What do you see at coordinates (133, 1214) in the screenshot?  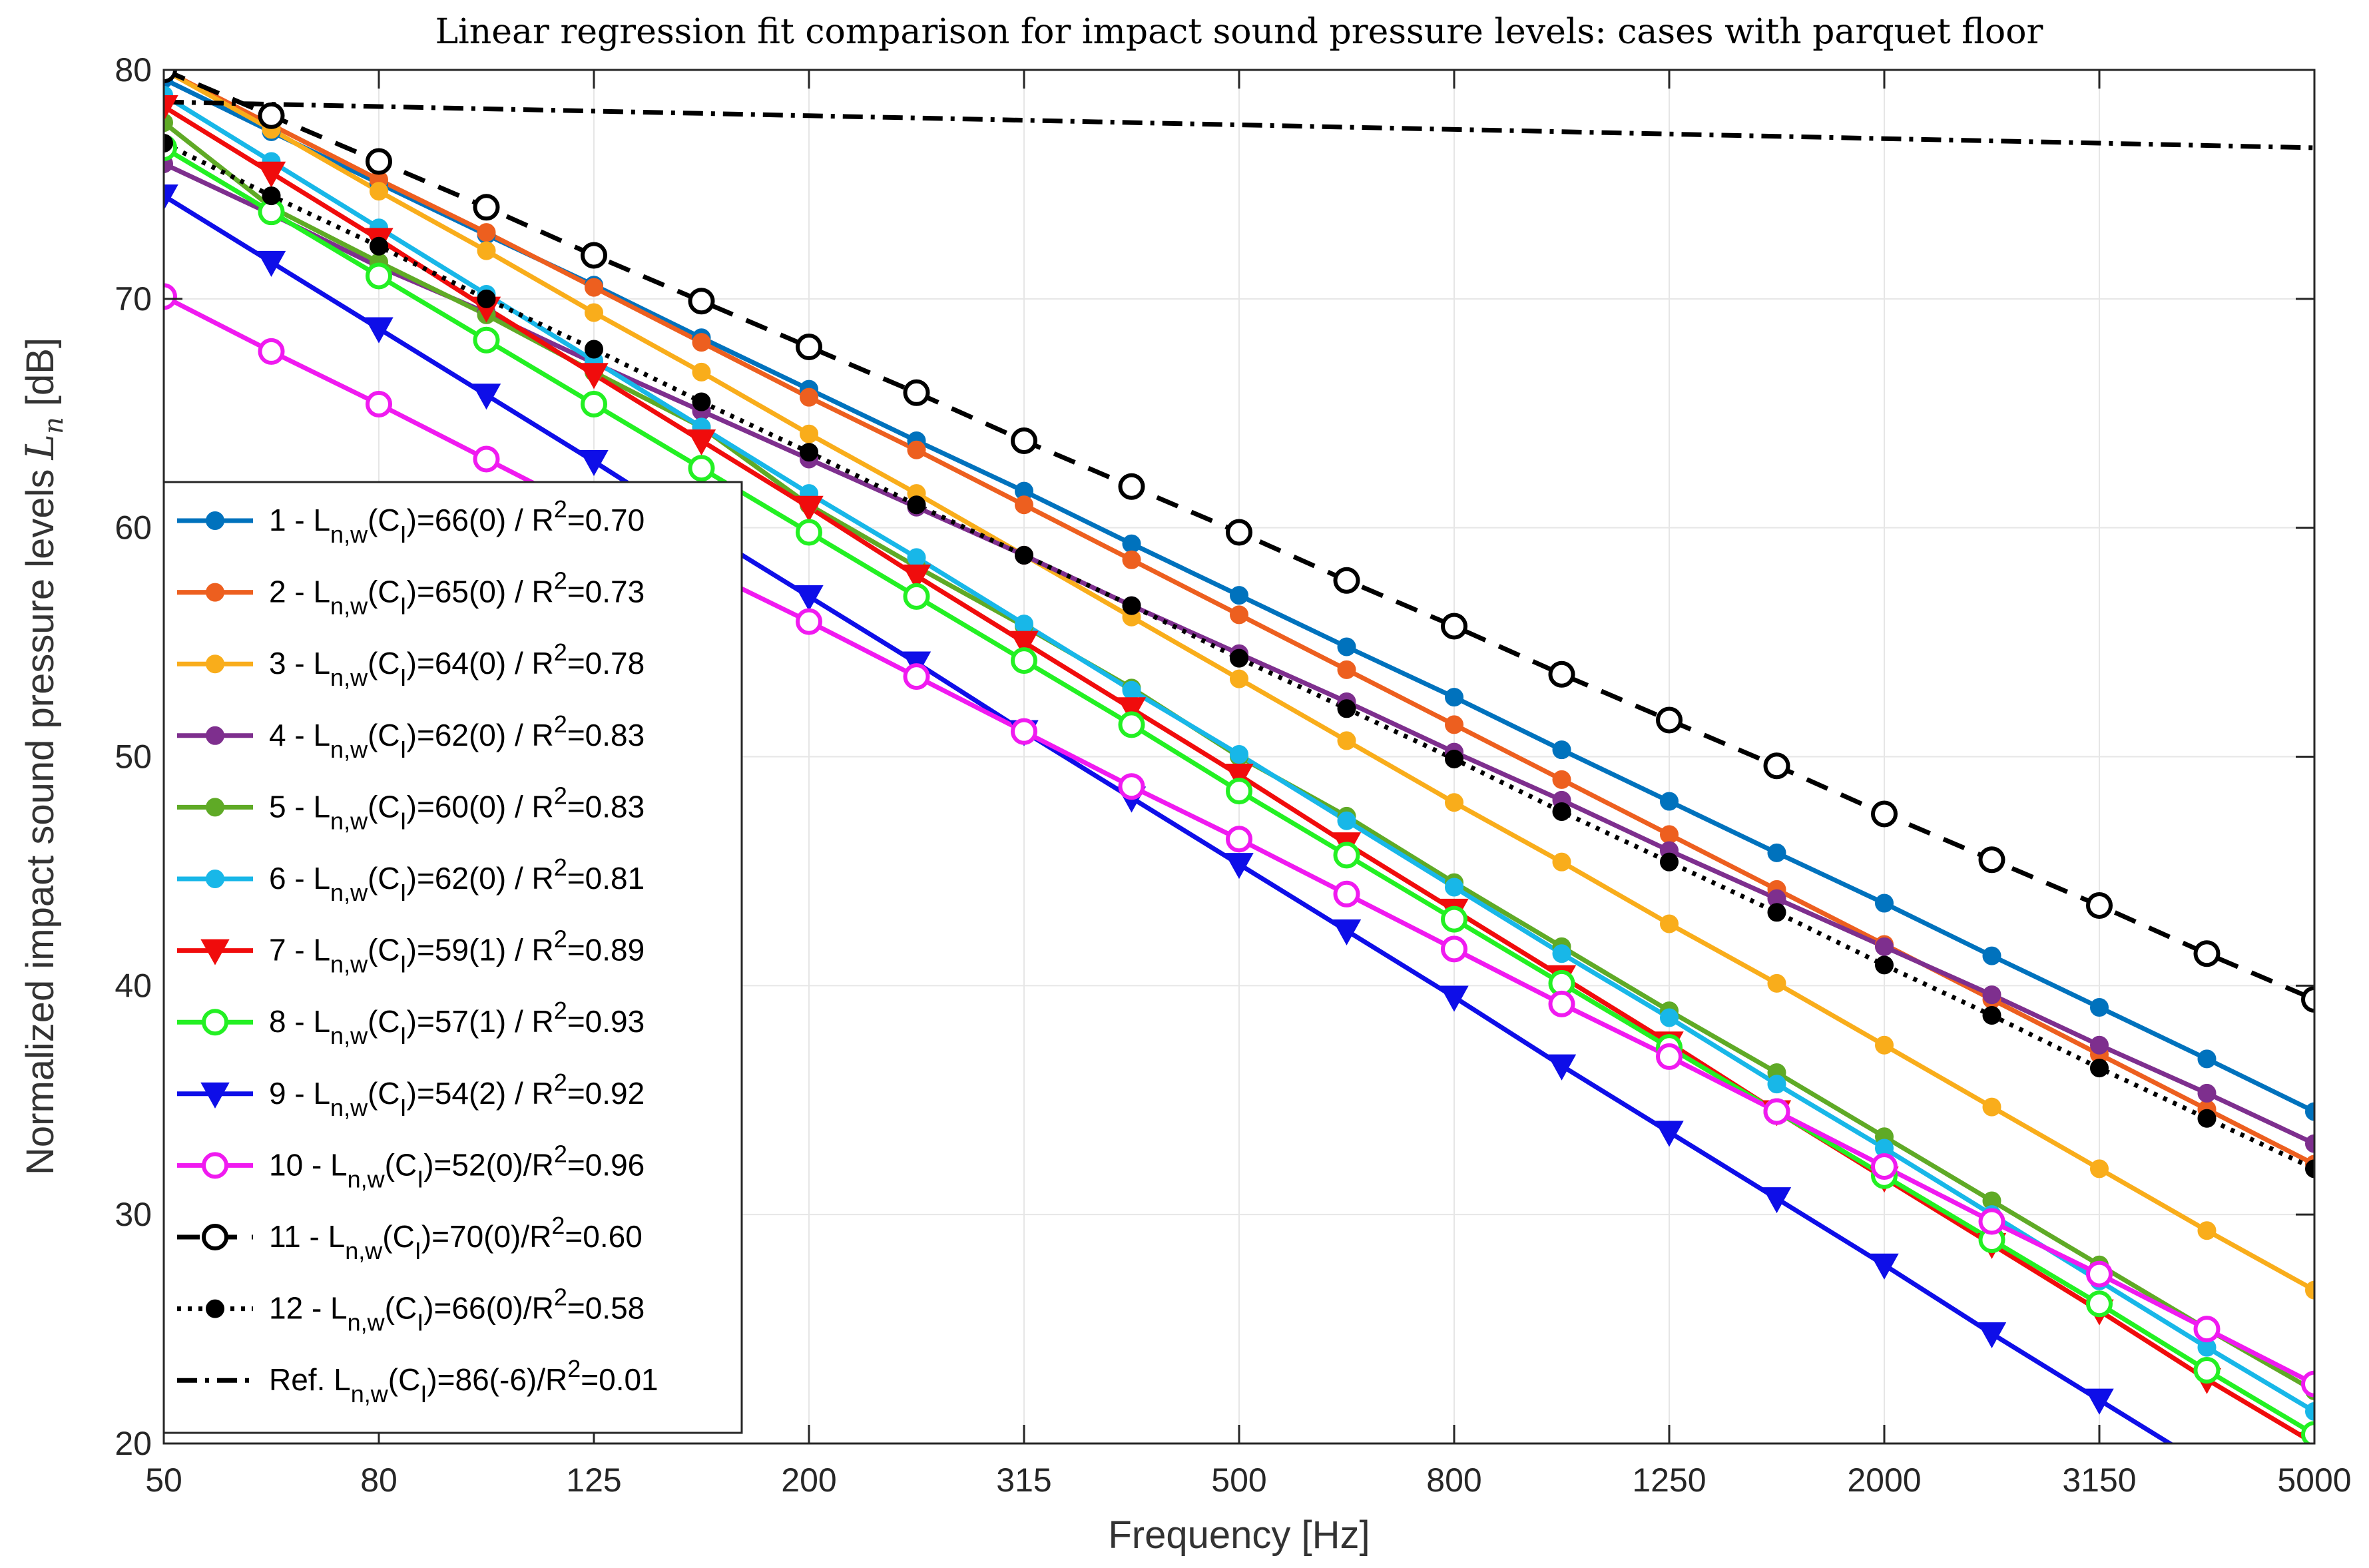 I see `y-tick-label: 30` at bounding box center [133, 1214].